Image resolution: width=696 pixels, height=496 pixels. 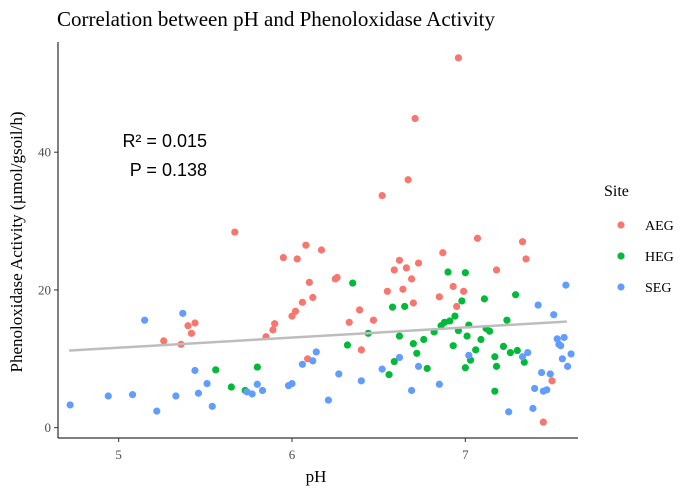 What do you see at coordinates (316, 476) in the screenshot?
I see `x-axis-title: pH` at bounding box center [316, 476].